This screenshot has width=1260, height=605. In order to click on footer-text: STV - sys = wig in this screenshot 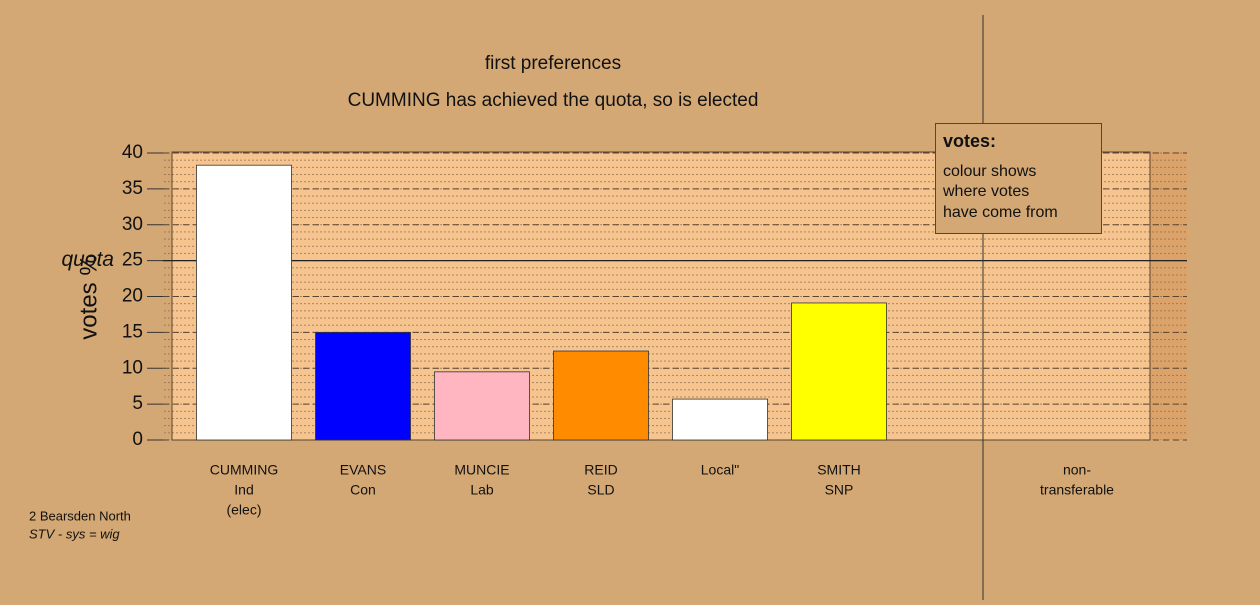, I will do `click(74, 533)`.